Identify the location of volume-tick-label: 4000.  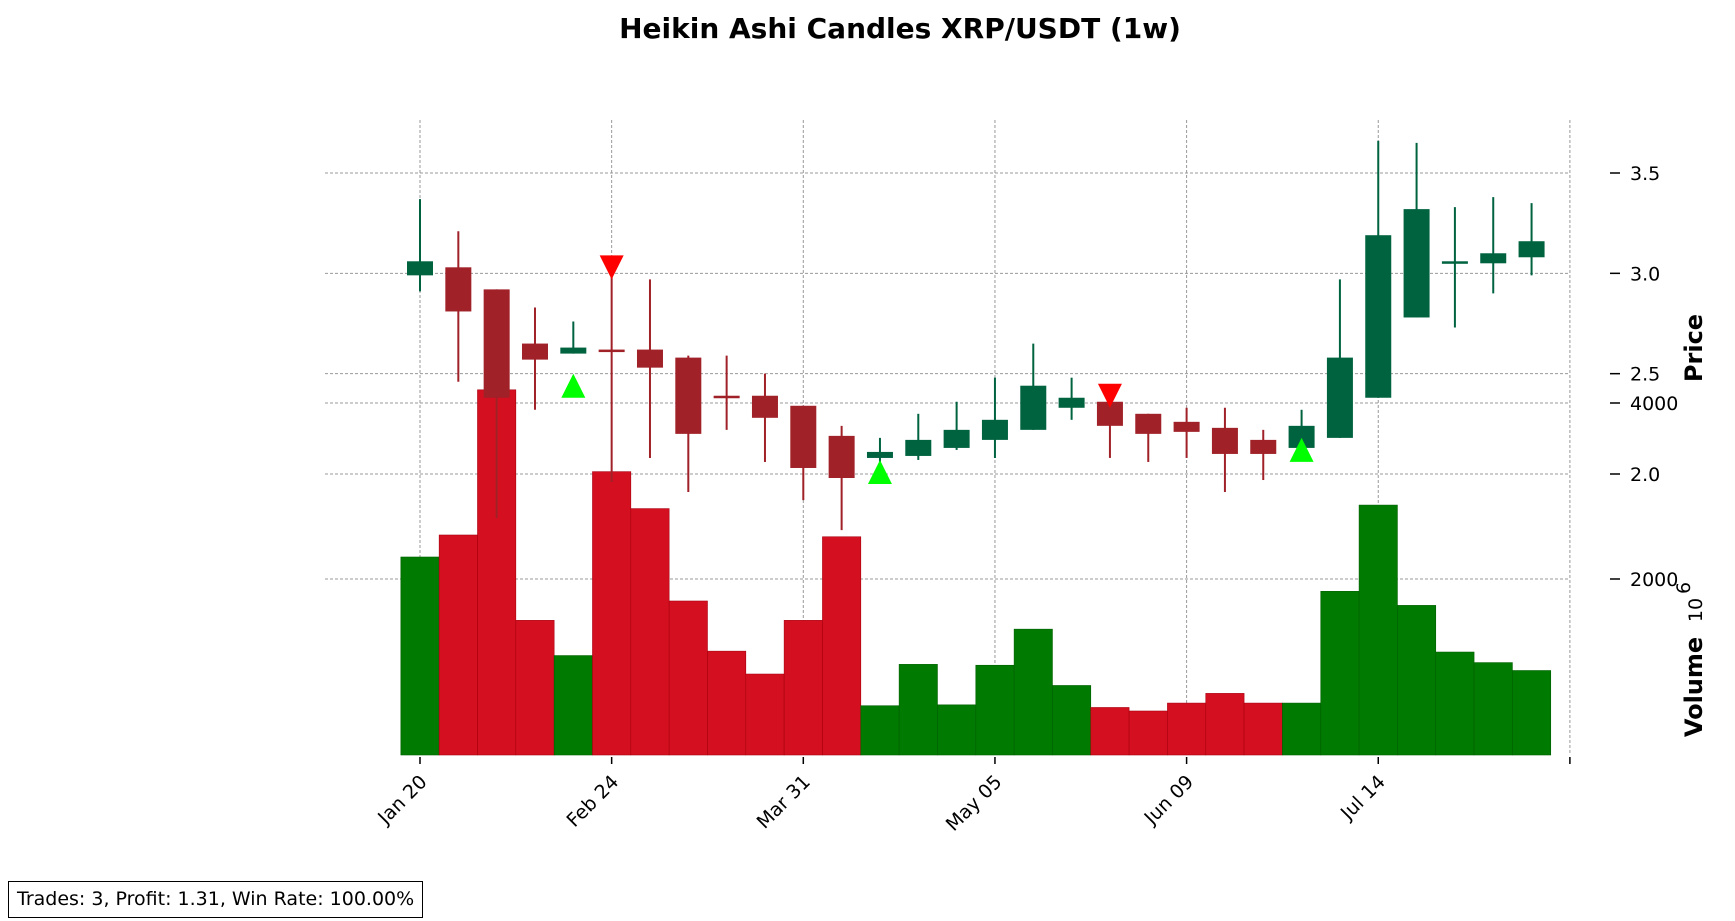
(1654, 404).